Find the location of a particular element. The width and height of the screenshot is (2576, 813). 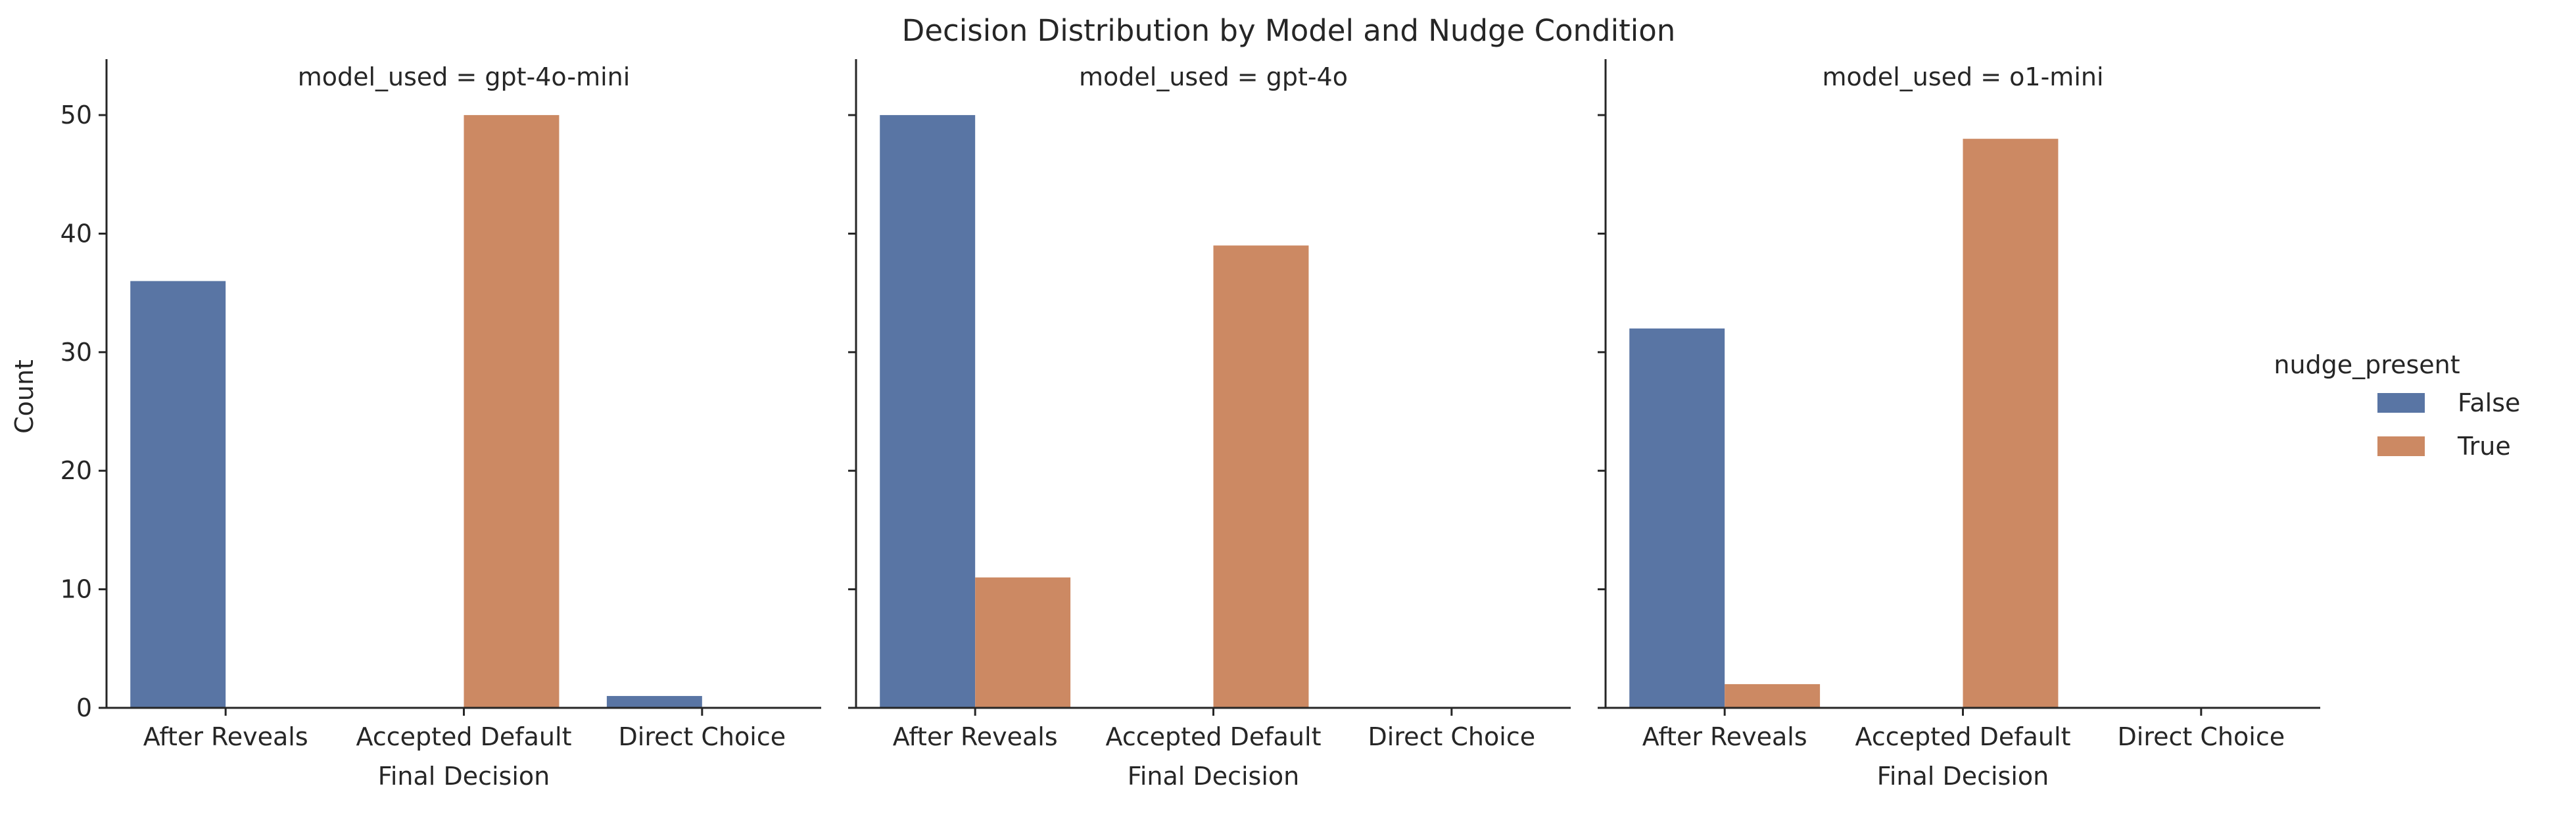

y-tick-label: 30 is located at coordinates (76, 352).